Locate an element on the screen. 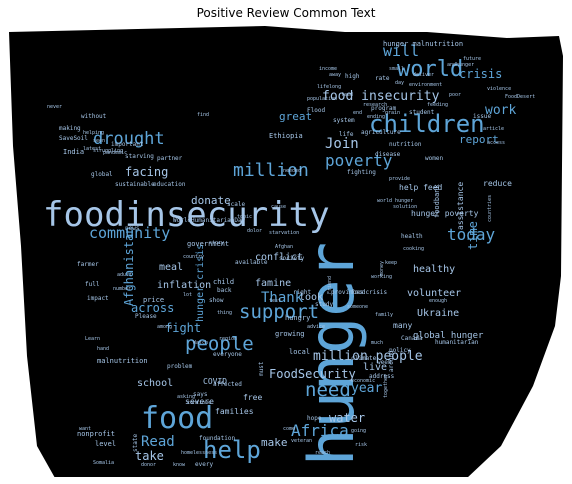  wordcloud-word: working is located at coordinates (381, 277).